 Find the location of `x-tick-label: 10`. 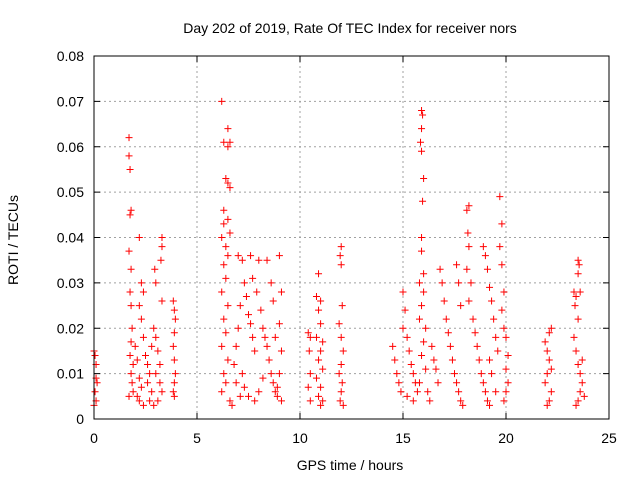

x-tick-label: 10 is located at coordinates (300, 438).